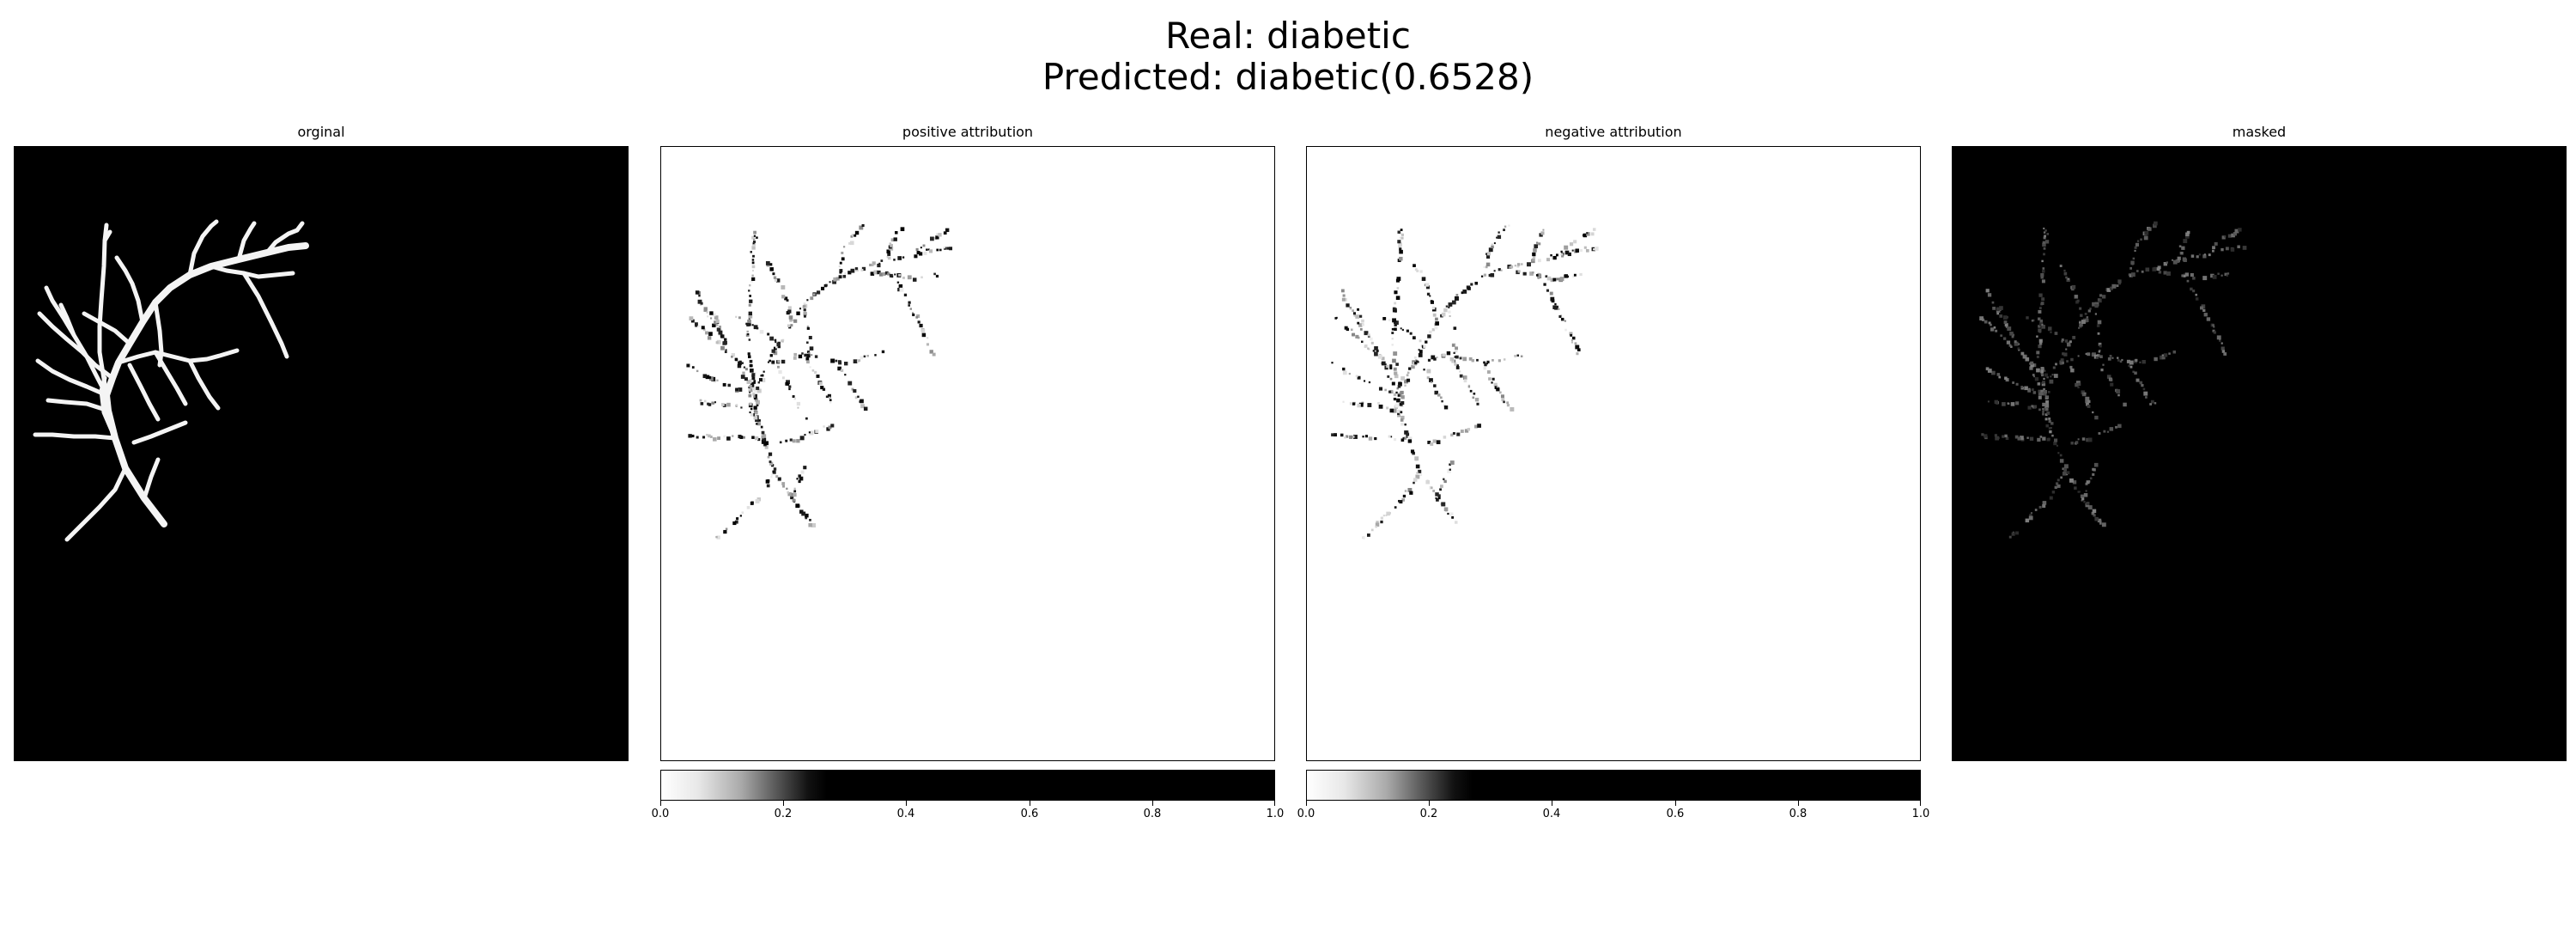  What do you see at coordinates (203, 248) in the screenshot?
I see `vessel-segment` at bounding box center [203, 248].